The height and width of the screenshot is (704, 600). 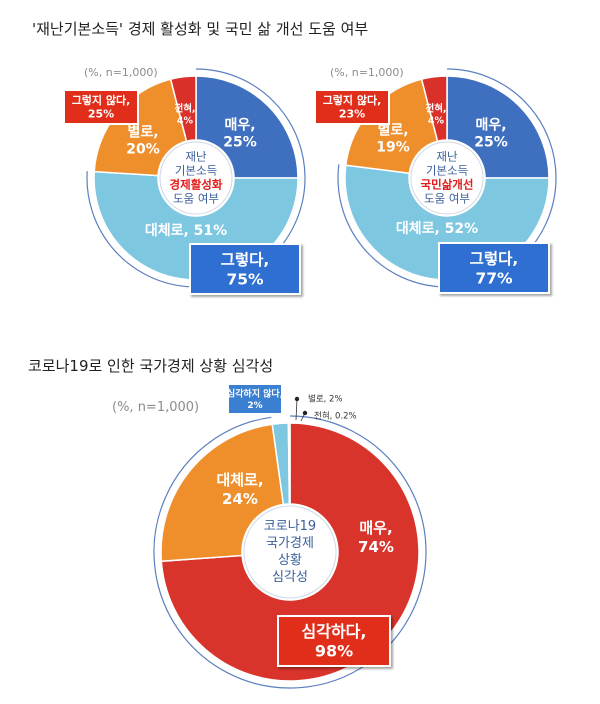 I want to click on slice-value-0: 74%, so click(x=376, y=547).